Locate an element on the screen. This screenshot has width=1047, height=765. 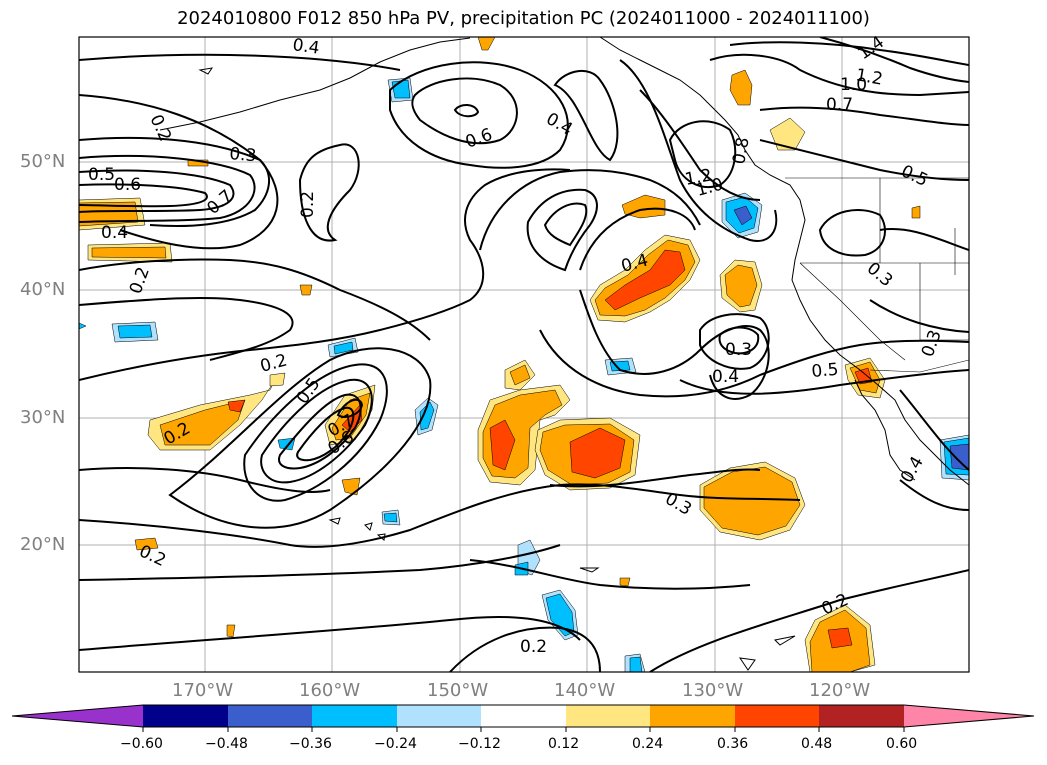
contour-label: 0.5 is located at coordinates (101, 175).